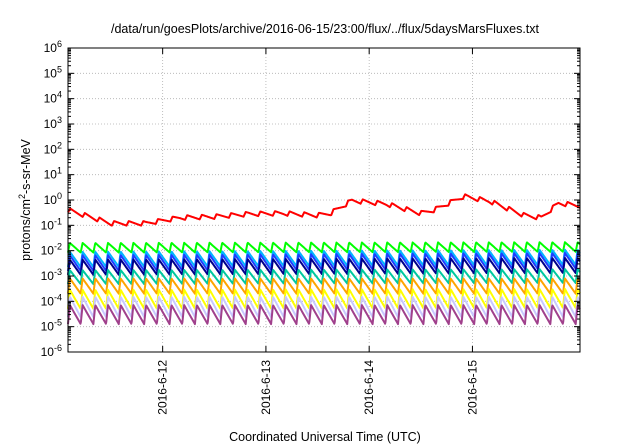  Describe the element at coordinates (325, 437) in the screenshot. I see `x-axis-label: Coordinated Universal Time (UTC)` at that location.